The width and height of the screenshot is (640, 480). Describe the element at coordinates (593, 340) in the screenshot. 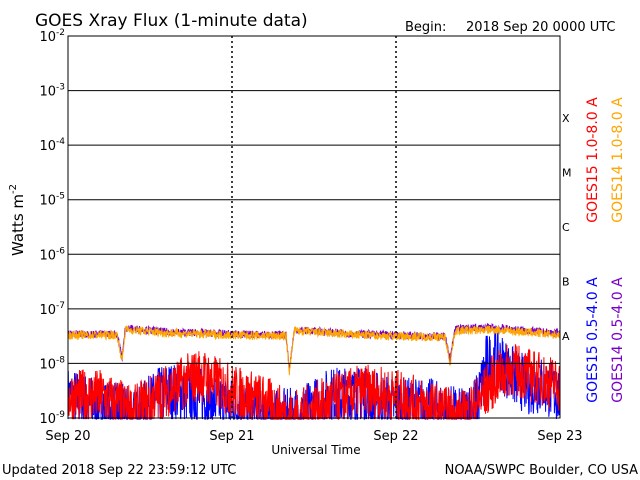

I see `legend-entry-3: GOES15 0.5-4.0 A` at that location.